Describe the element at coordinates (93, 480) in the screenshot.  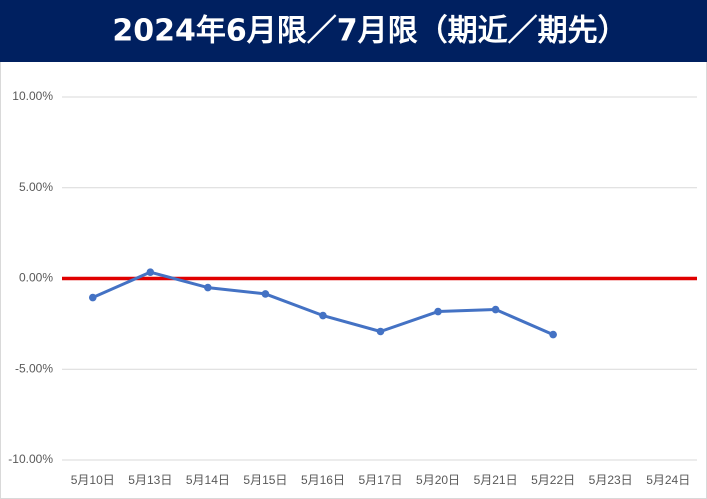
I see `x-tick-label: 5月10日` at that location.